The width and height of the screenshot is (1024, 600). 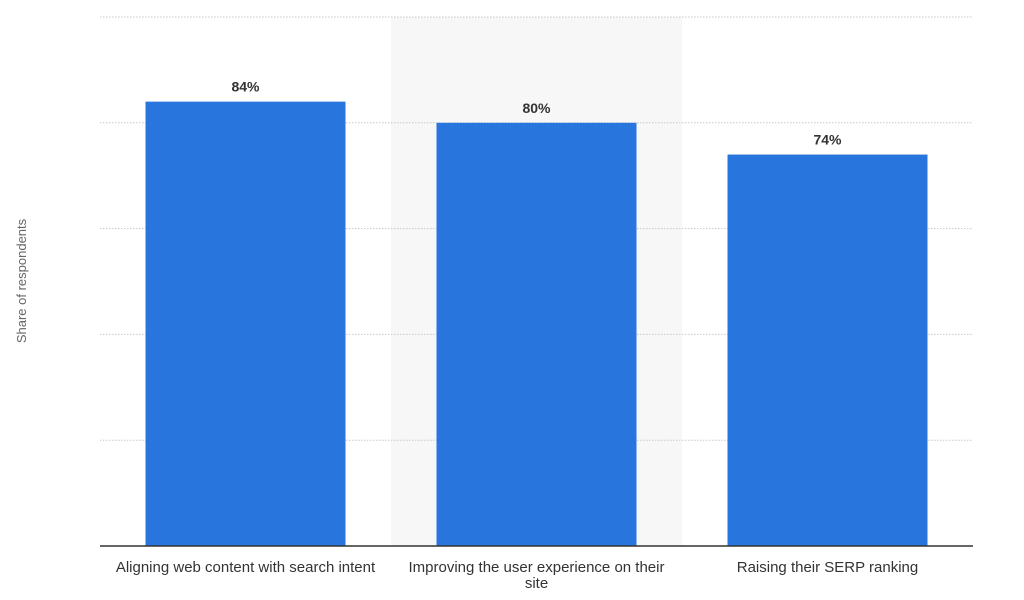 What do you see at coordinates (536, 108) in the screenshot?
I see `bar-value-label: 80%` at bounding box center [536, 108].